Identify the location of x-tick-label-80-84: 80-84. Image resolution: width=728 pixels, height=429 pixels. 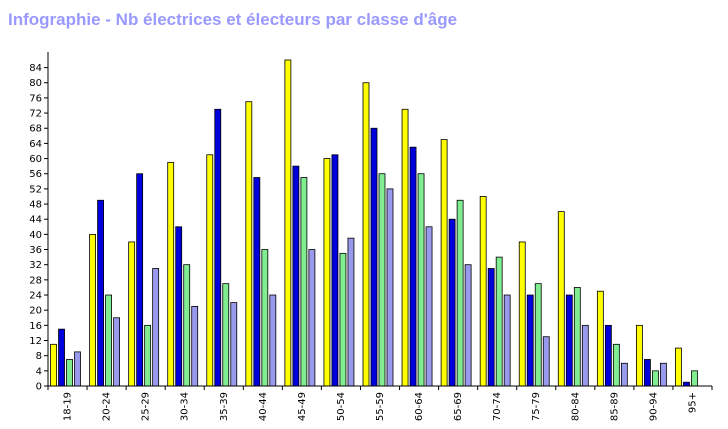
(575, 406).